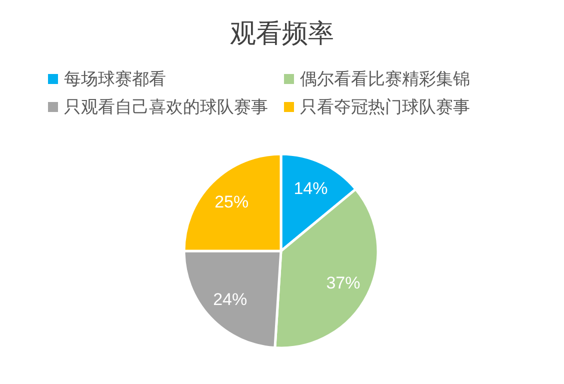  Describe the element at coordinates (385, 78) in the screenshot. I see `legend-label: 偶尔看看比赛精彩集锦` at that location.